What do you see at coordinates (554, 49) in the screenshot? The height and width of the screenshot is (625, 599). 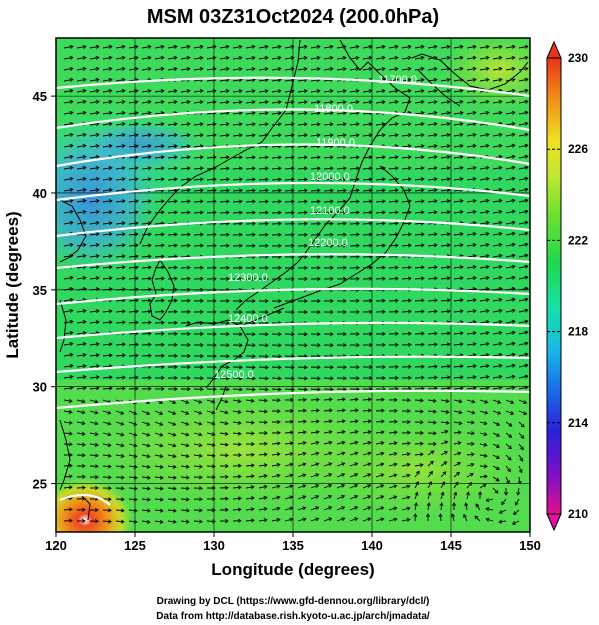 I see `colorbar-max-arrow` at bounding box center [554, 49].